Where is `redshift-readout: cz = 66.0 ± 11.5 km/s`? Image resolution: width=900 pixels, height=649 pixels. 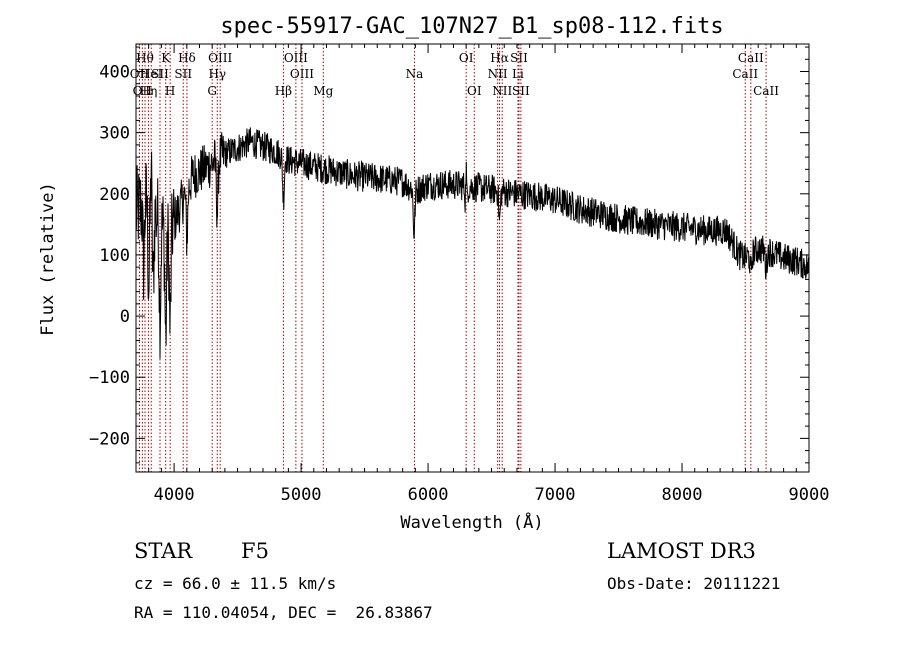
redshift-readout: cz = 66.0 ± 11.5 km/s is located at coordinates (235, 583).